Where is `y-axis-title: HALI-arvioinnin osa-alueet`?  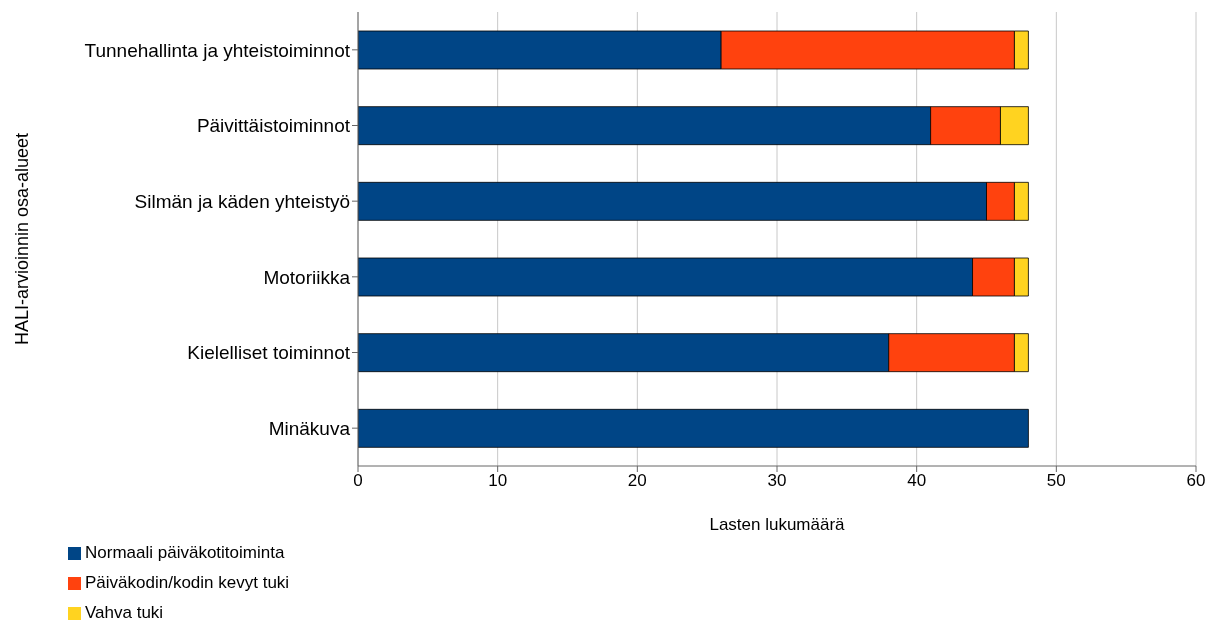
y-axis-title: HALI-arvioinnin osa-alueet is located at coordinates (22, 239).